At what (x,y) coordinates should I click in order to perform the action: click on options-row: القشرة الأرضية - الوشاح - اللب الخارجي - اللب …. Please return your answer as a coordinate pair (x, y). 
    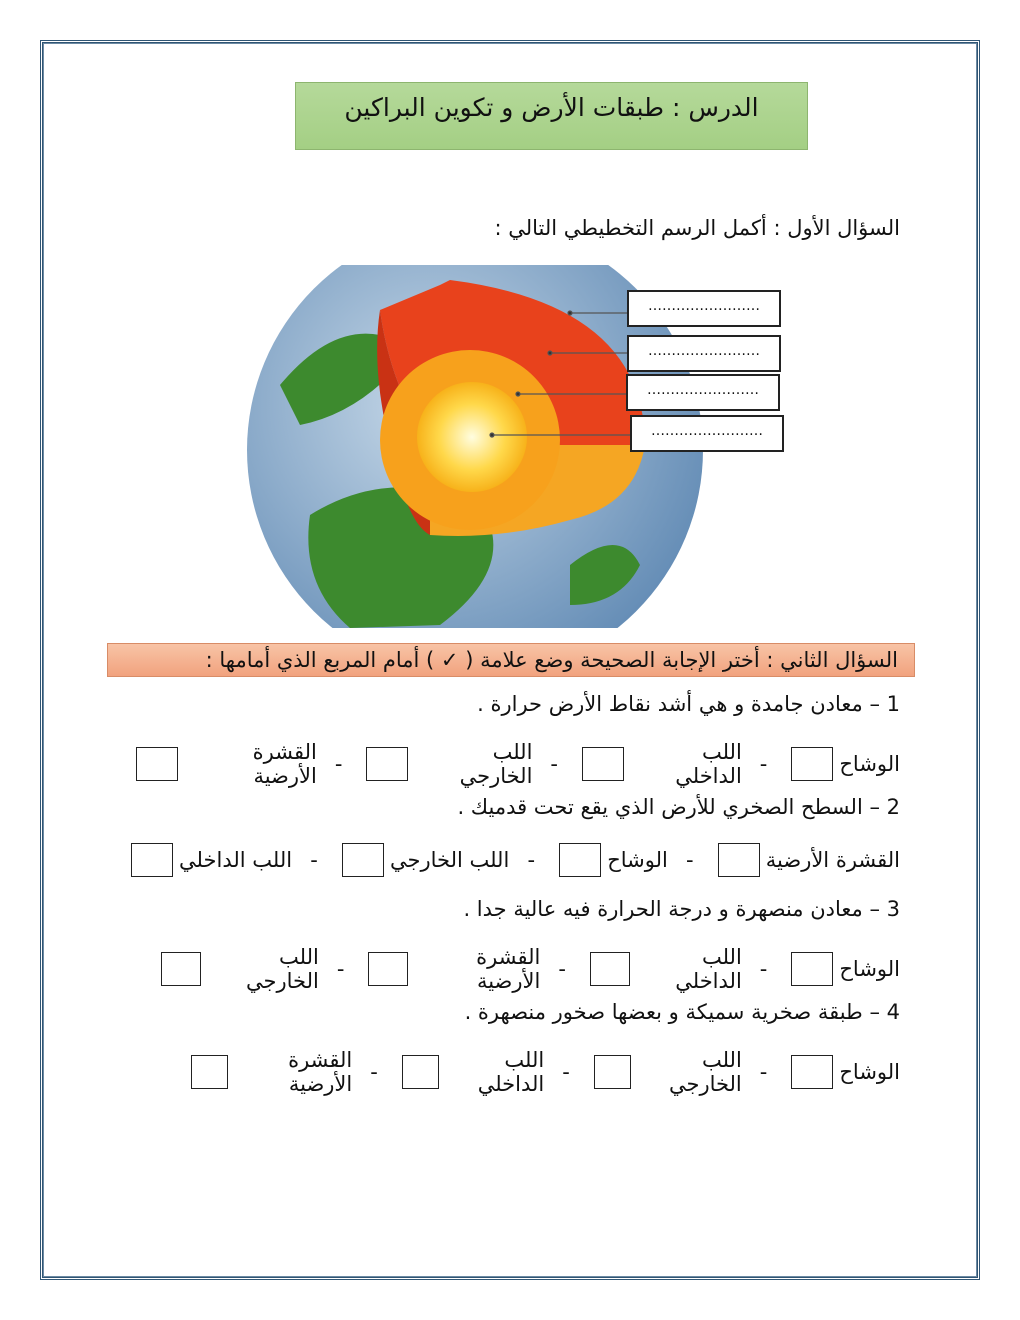
    Looking at the image, I should click on (512, 860).